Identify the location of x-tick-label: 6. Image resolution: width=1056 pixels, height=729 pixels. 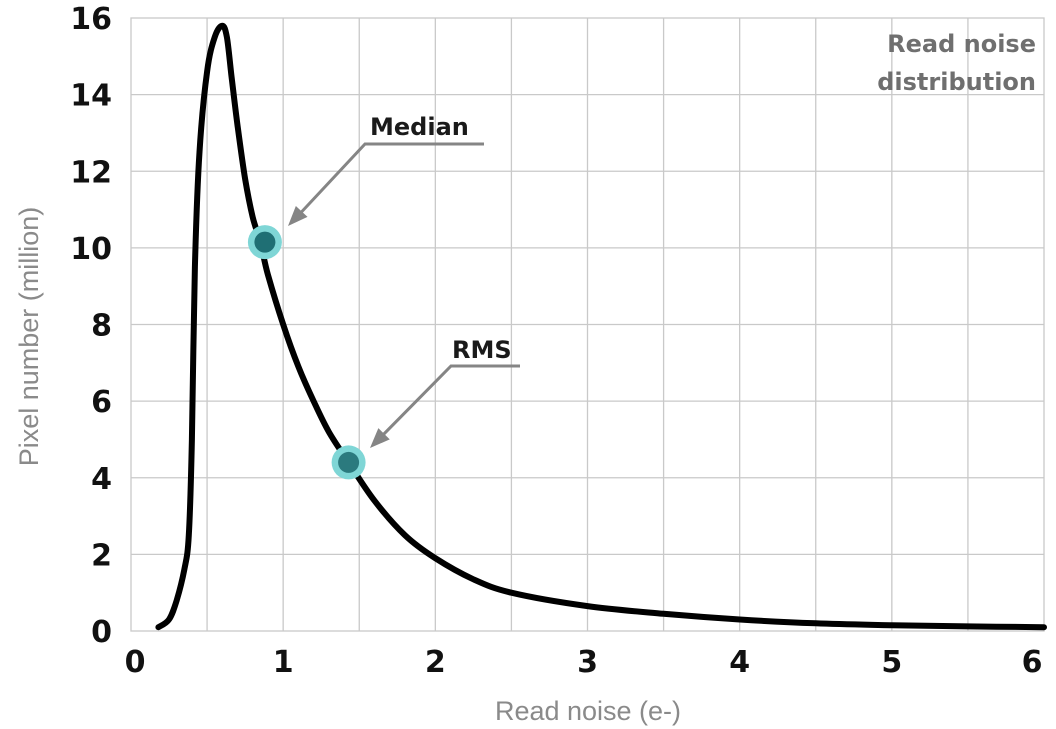
(1032, 662).